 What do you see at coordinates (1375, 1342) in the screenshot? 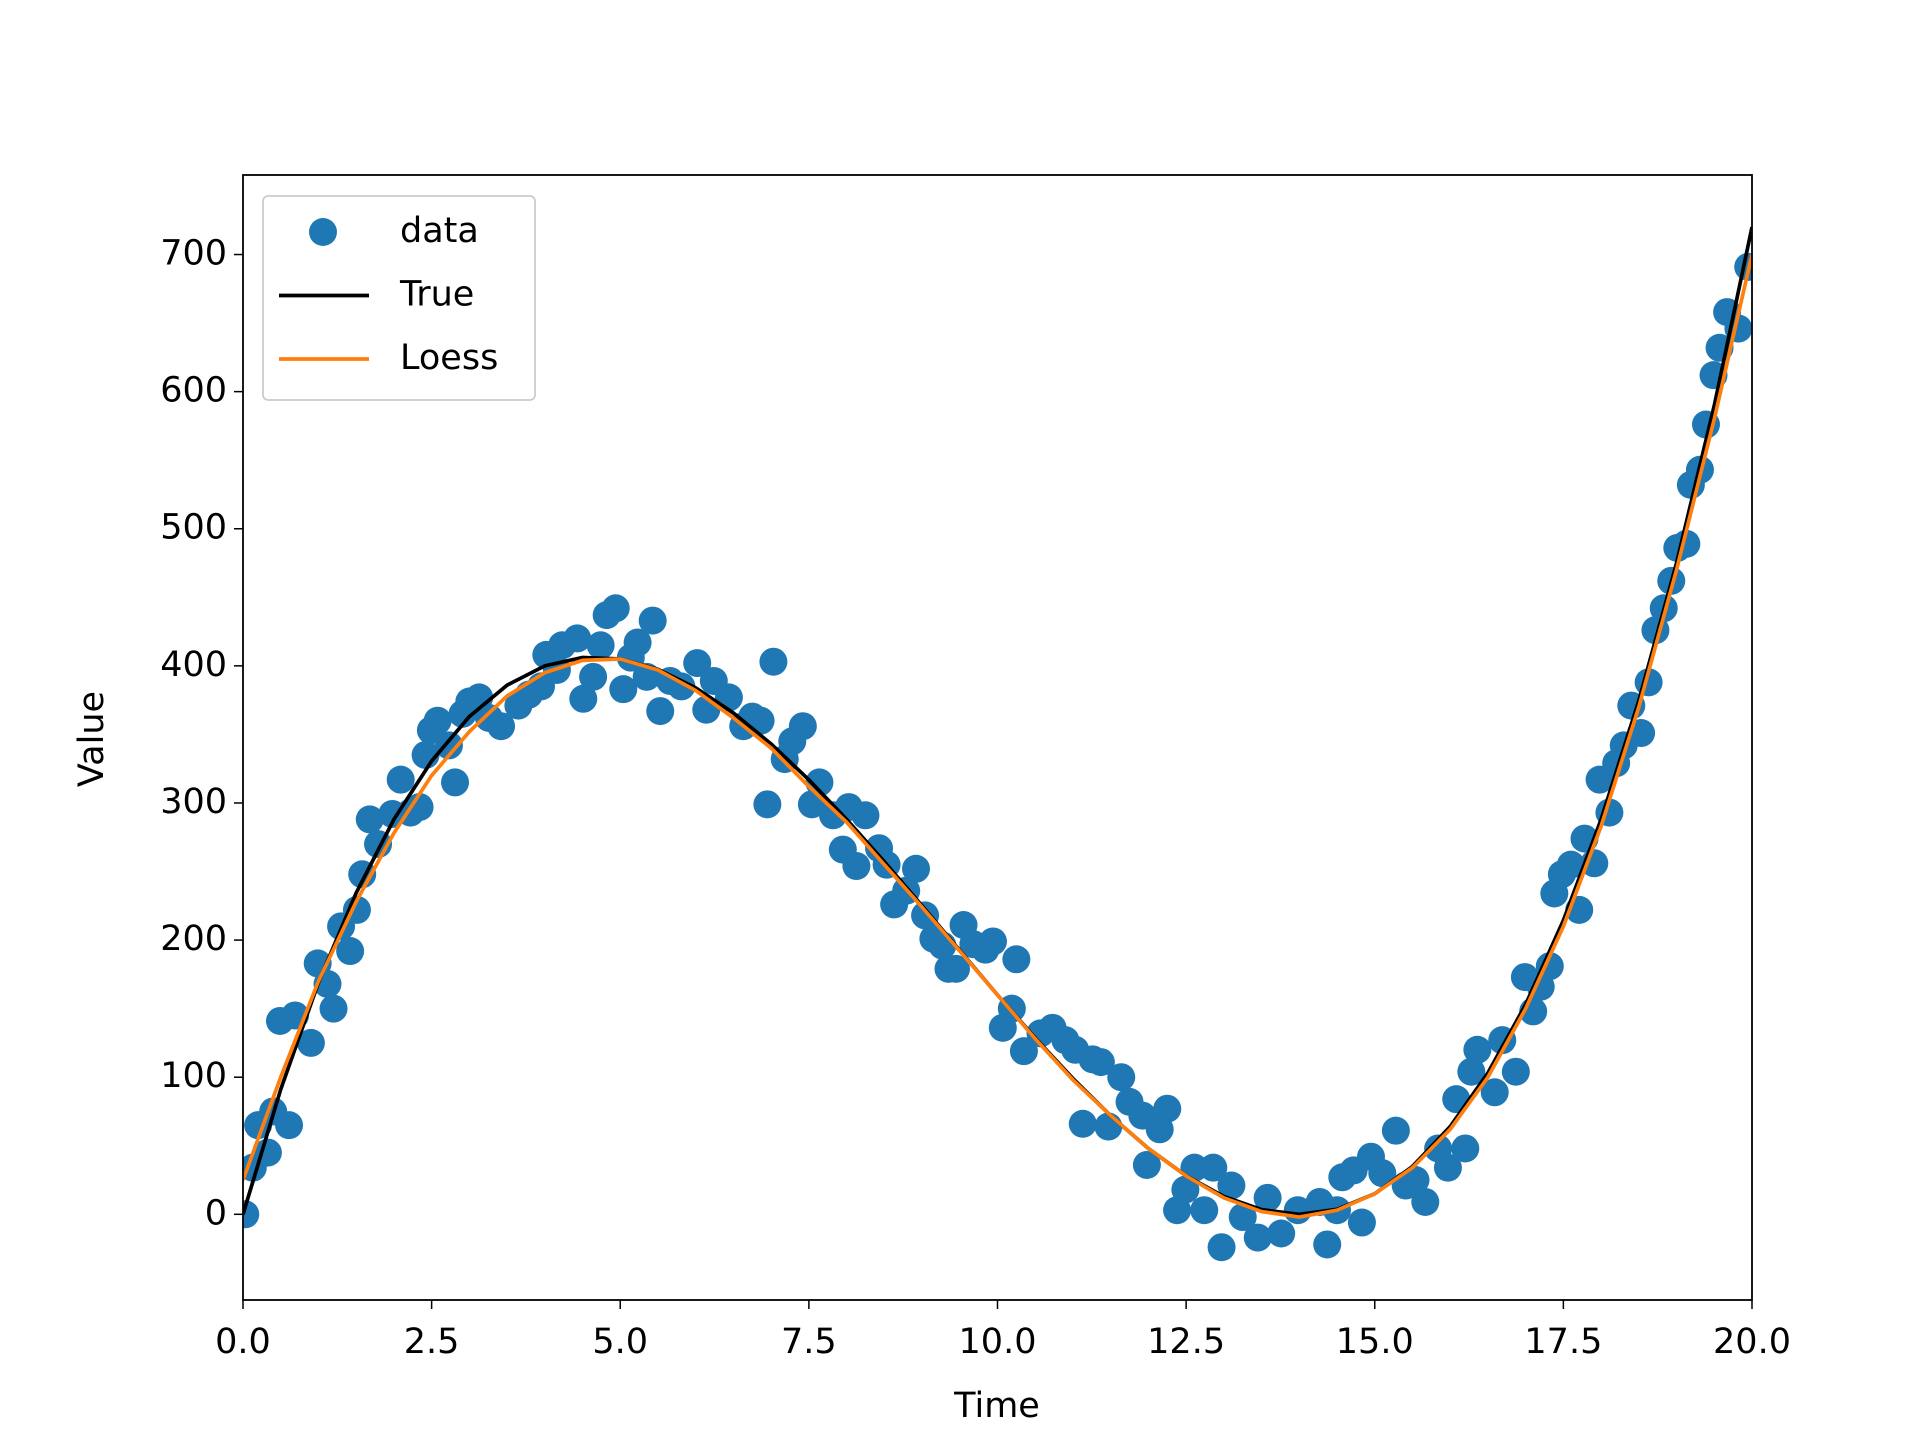
I see `x-tick-label: 15.0` at bounding box center [1375, 1342].